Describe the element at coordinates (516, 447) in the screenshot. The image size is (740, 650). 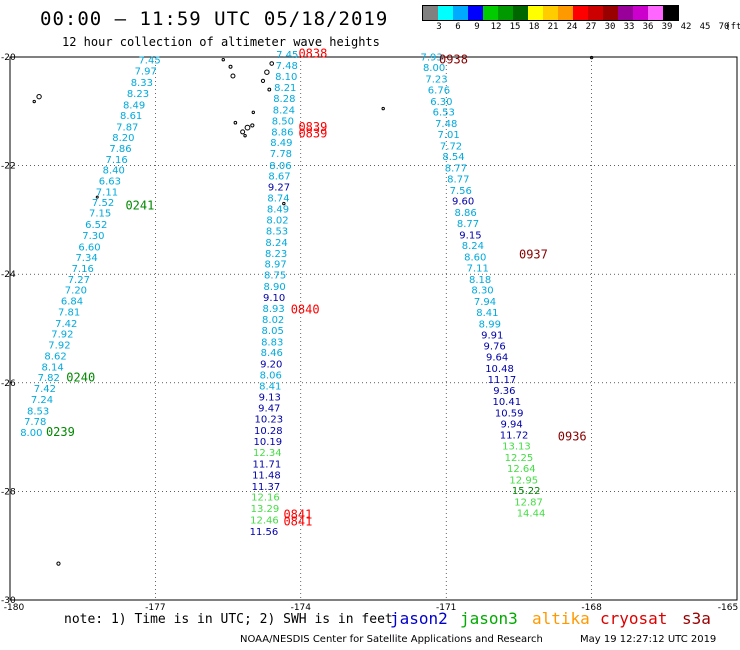
I see `wave-height-value: 13.13` at that location.